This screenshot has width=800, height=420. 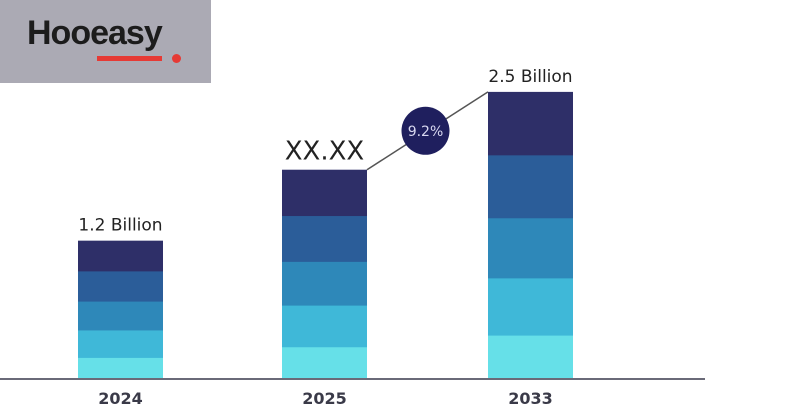 What do you see at coordinates (325, 152) in the screenshot?
I see `value-label: XX.XX` at bounding box center [325, 152].